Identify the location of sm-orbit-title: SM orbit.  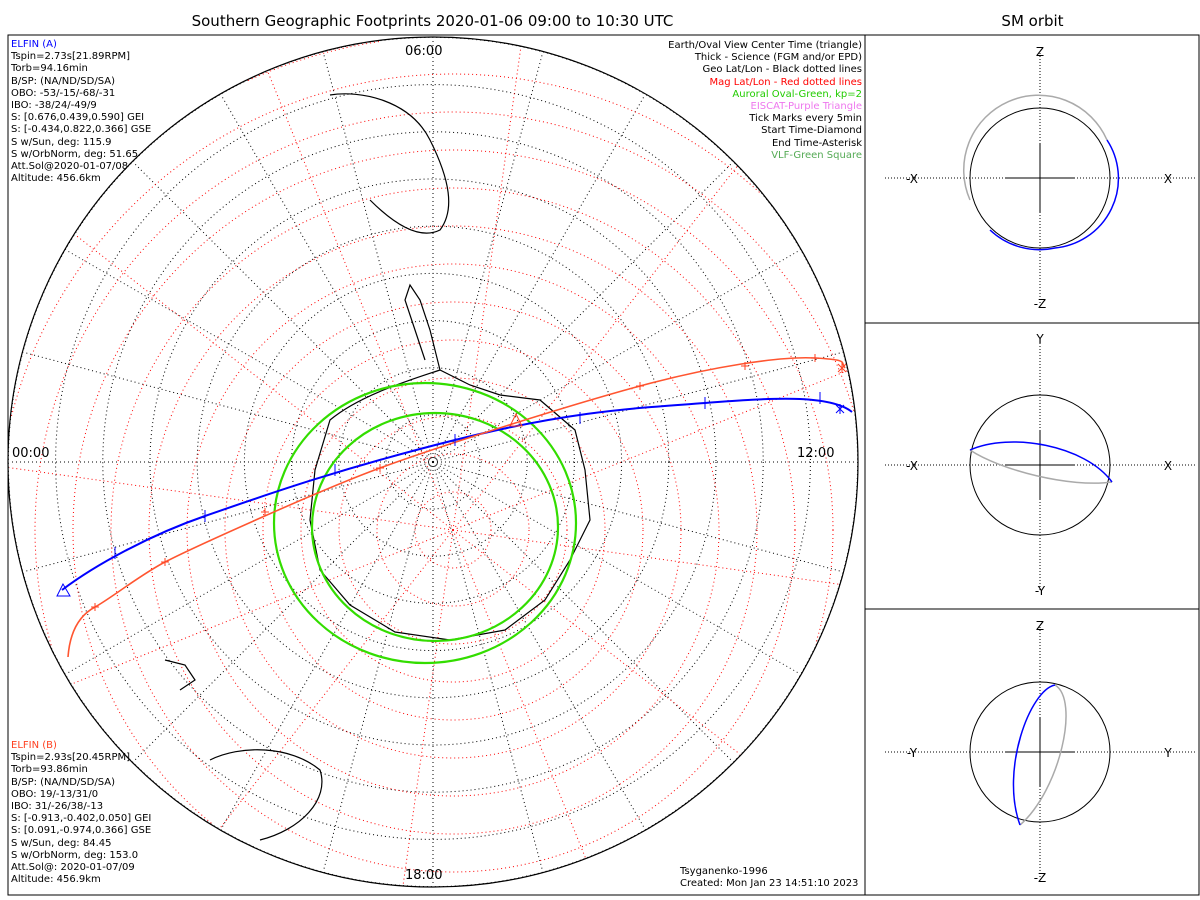
(1032, 21).